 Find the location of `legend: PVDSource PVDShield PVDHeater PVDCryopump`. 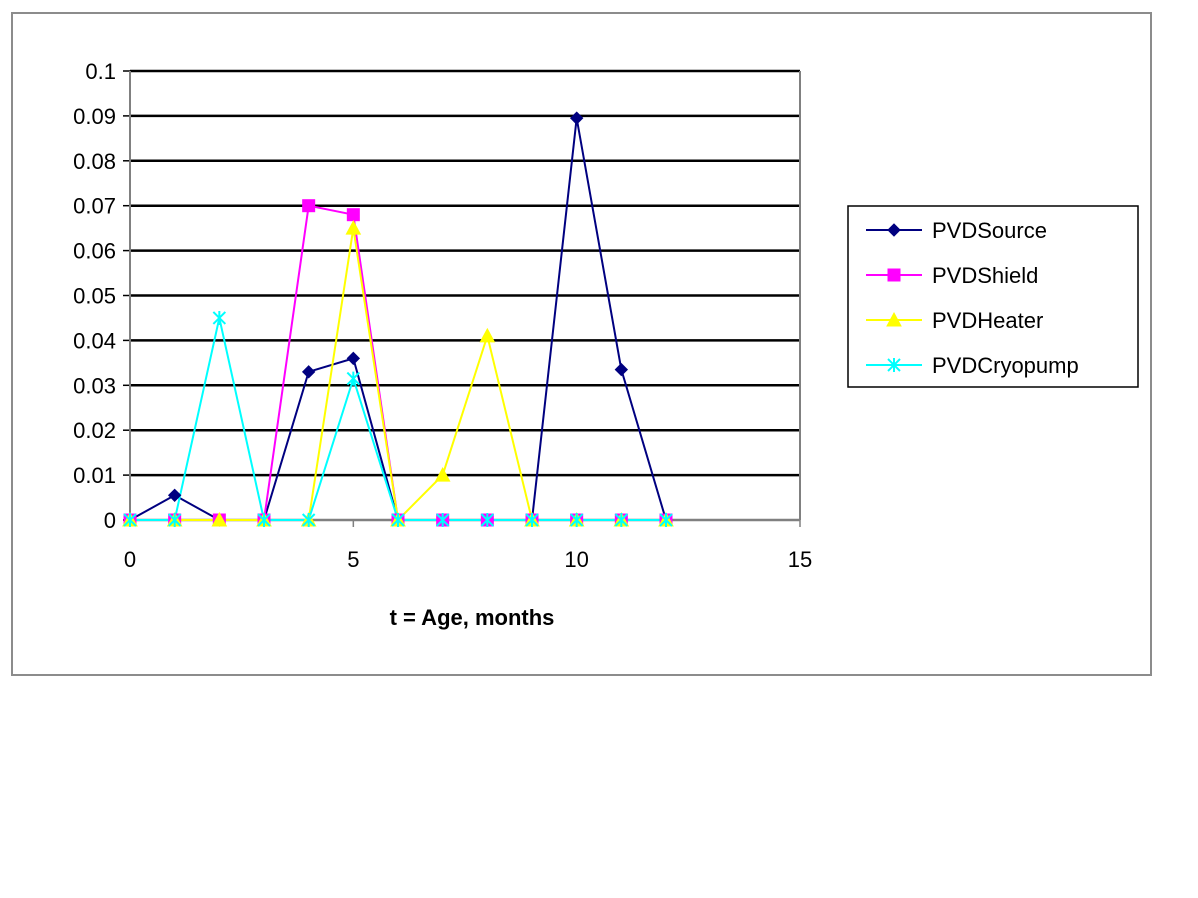

legend: PVDSource PVDShield PVDHeater PVDCryopump is located at coordinates (993, 296).